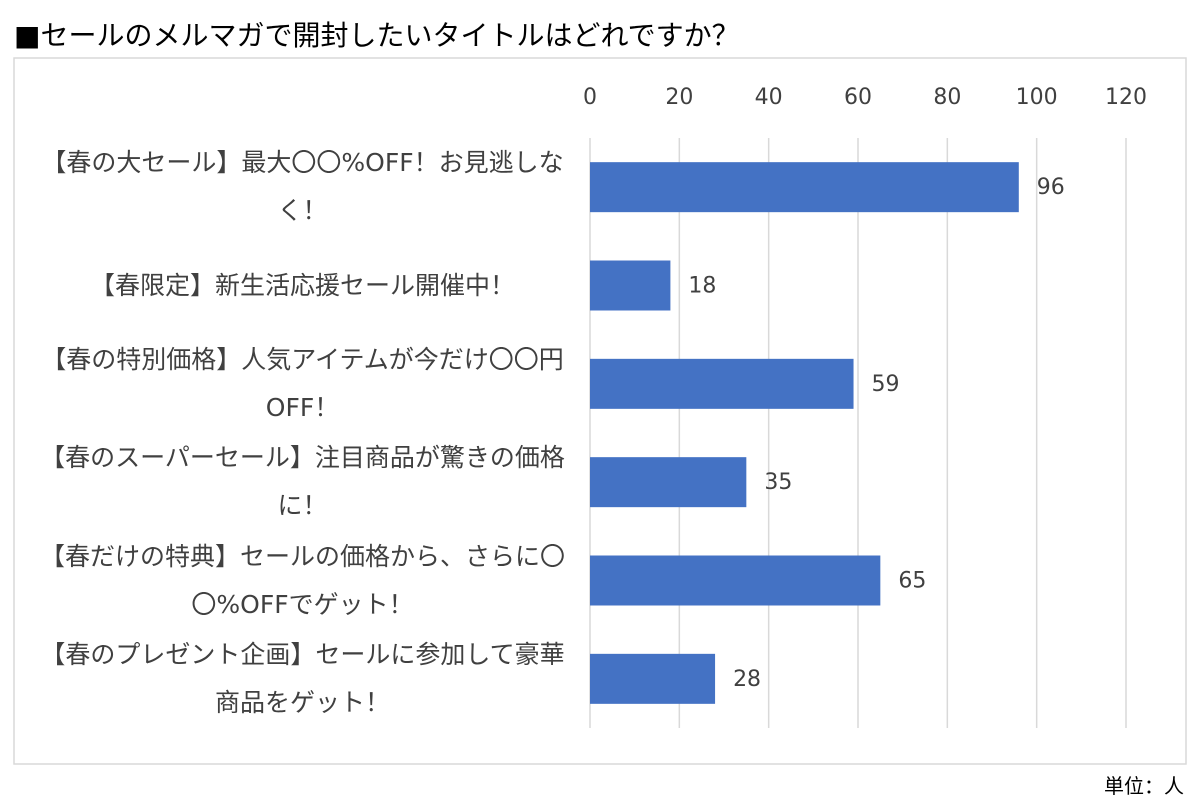  Describe the element at coordinates (912, 581) in the screenshot. I see `value-label: 65` at that location.